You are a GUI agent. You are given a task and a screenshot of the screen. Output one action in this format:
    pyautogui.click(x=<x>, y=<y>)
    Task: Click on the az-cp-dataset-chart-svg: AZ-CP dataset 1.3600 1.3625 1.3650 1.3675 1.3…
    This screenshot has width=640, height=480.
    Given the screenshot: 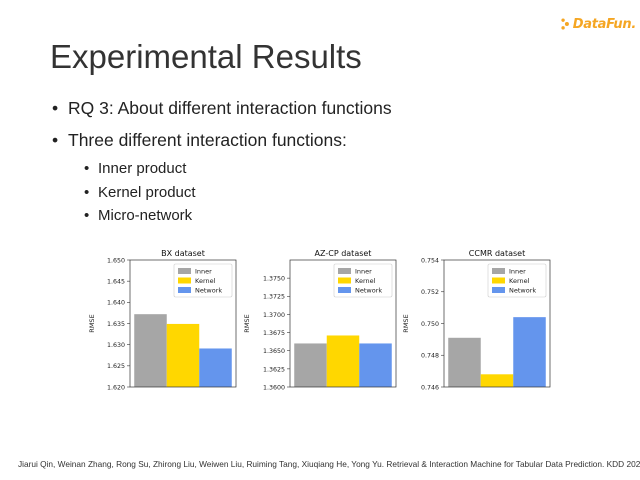 What is the action you would take?
    pyautogui.click(x=320, y=320)
    